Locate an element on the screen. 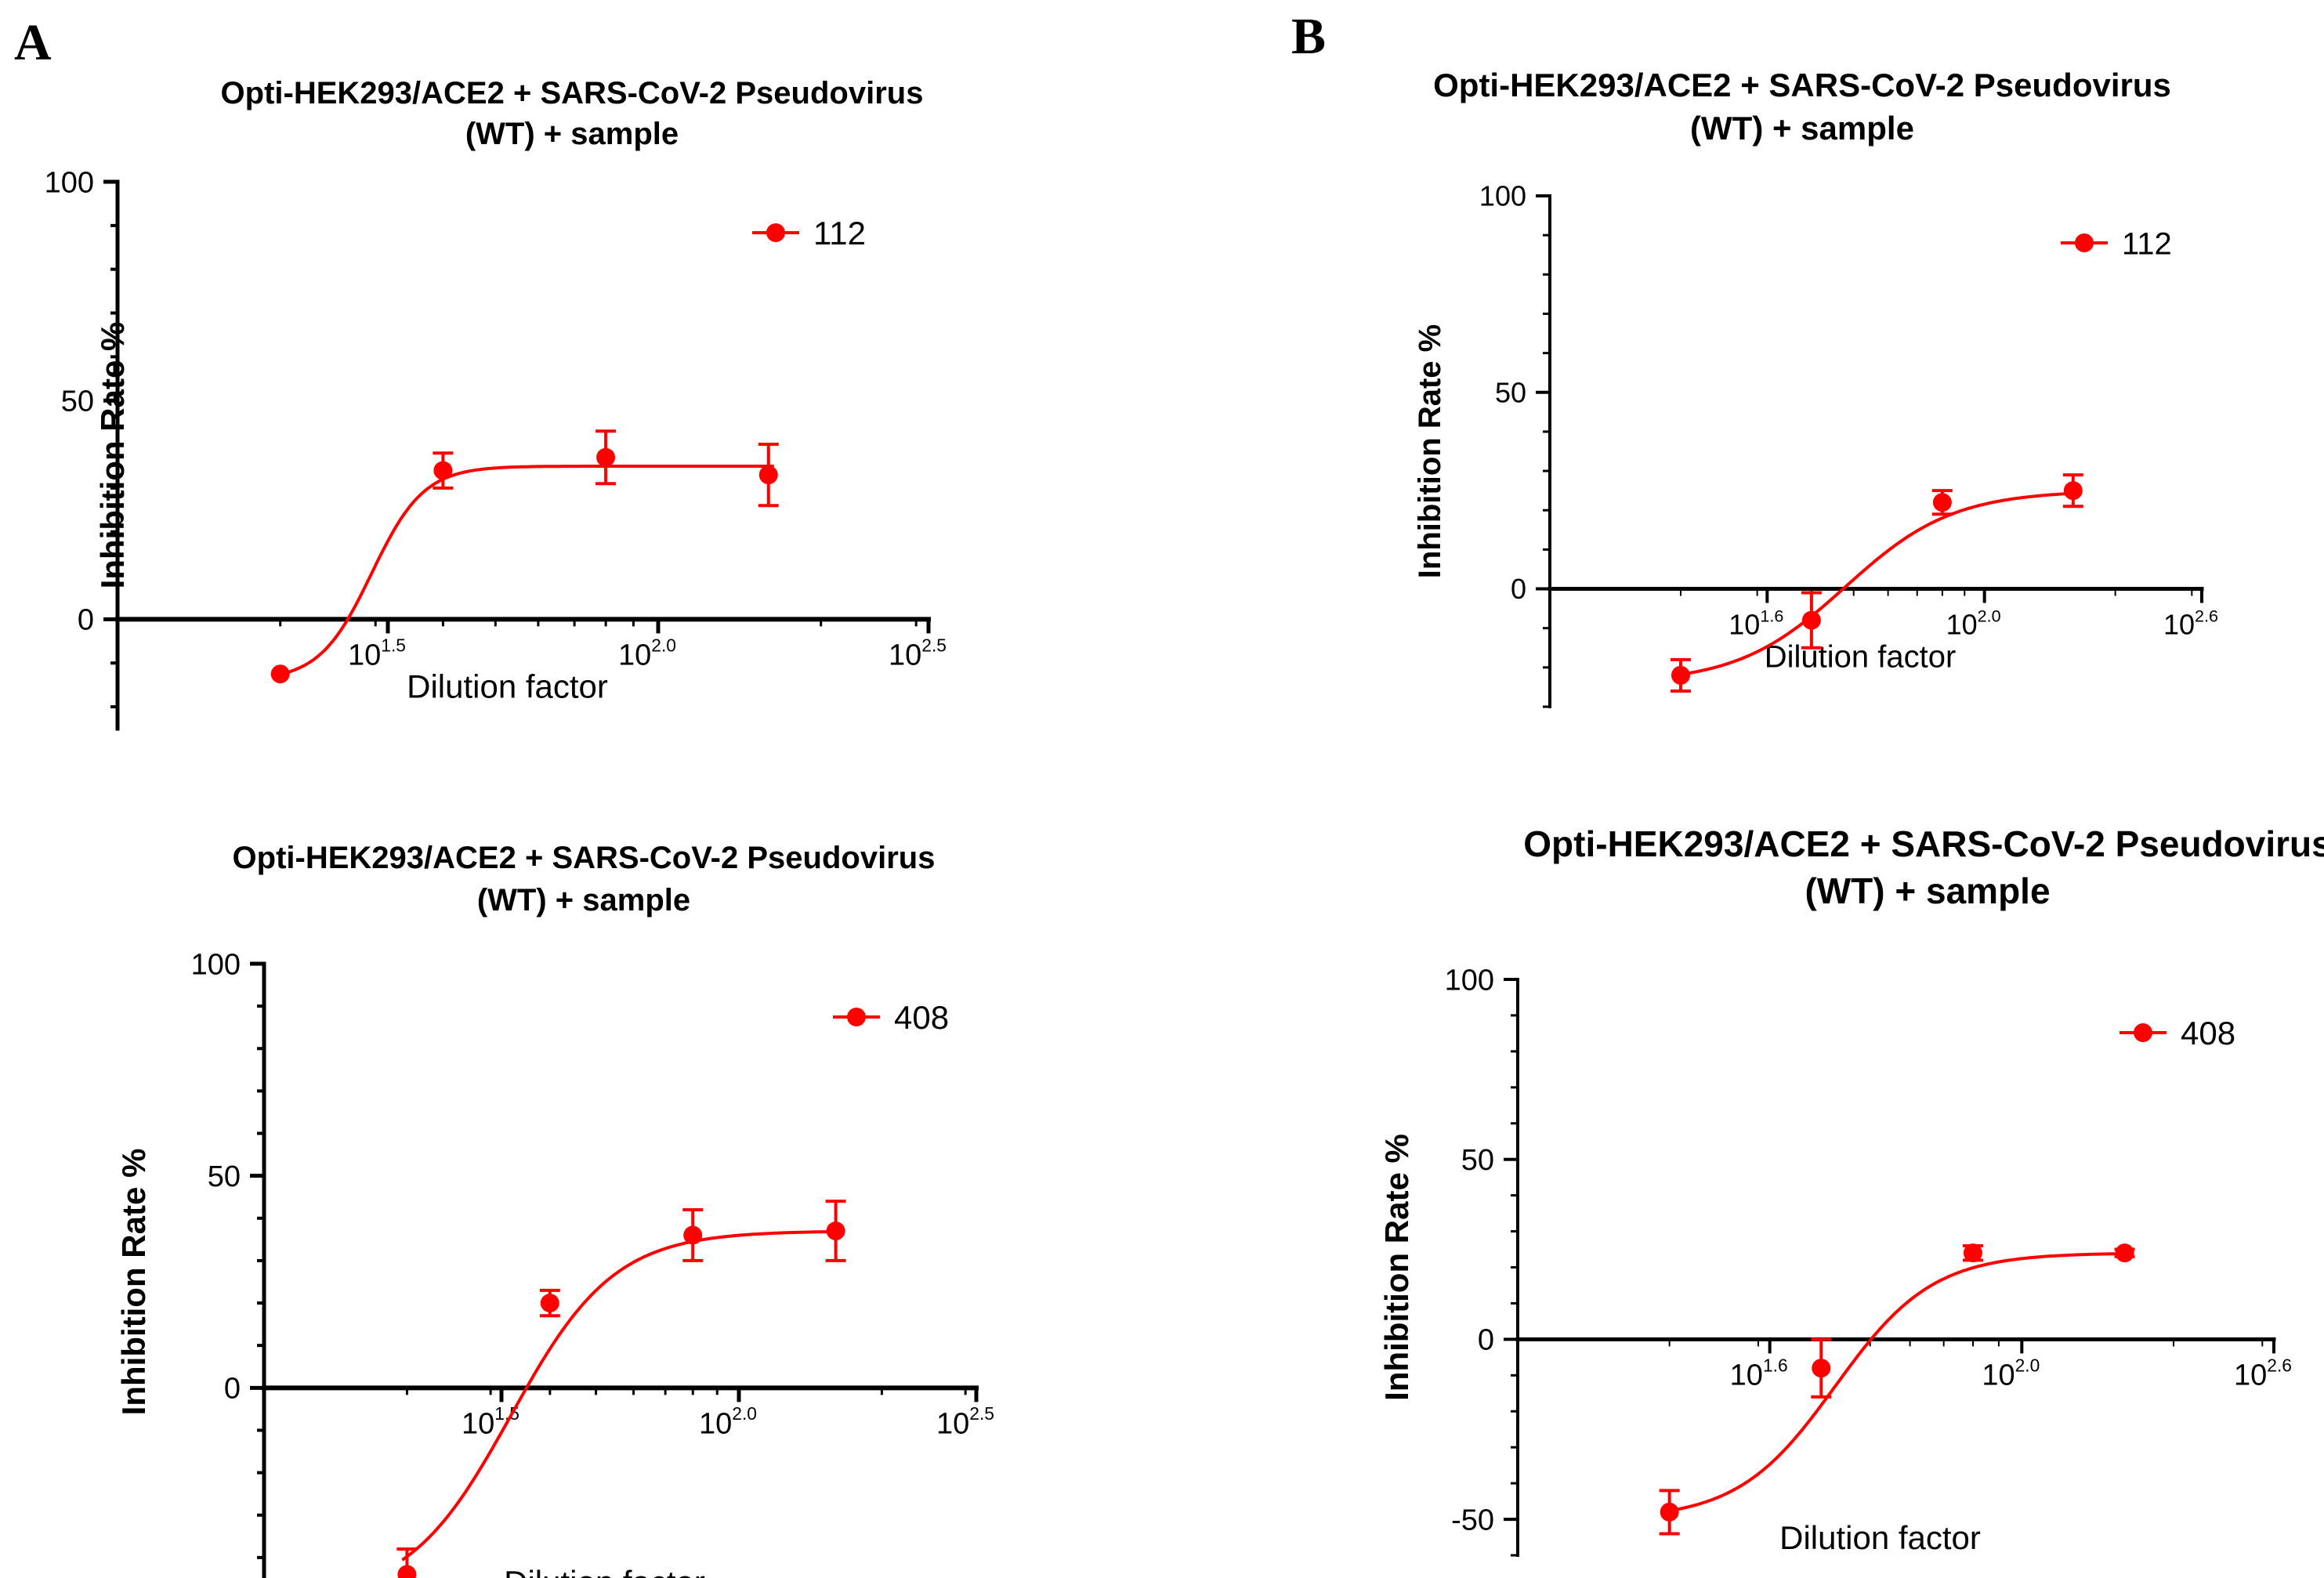  x-tick-exponent: 1.5 is located at coordinates (394, 645).